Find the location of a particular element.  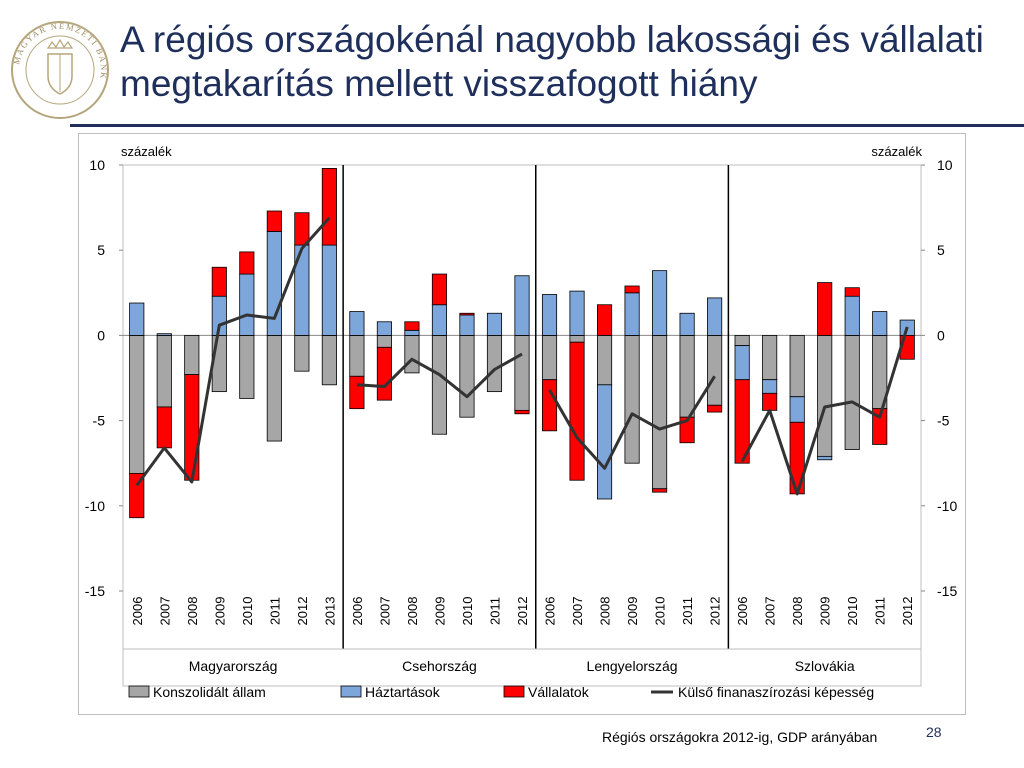

y-tick-label-left: 10 is located at coordinates (97, 165).